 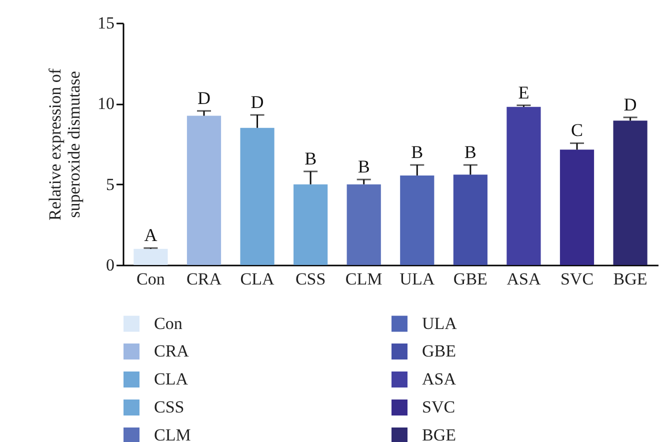 What do you see at coordinates (204, 279) in the screenshot?
I see `x-tick-label: CRA` at bounding box center [204, 279].